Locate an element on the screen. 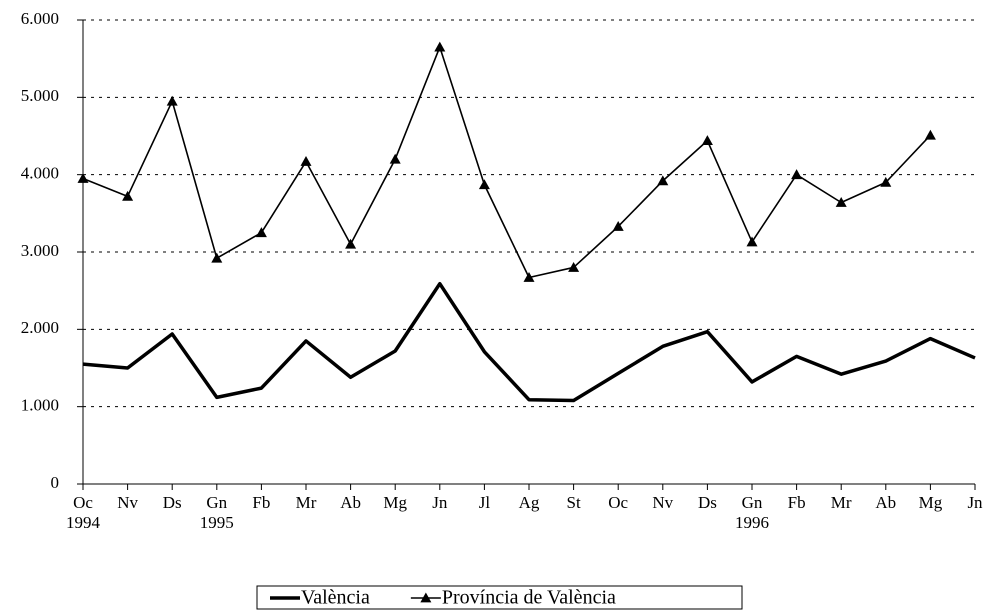 Image resolution: width=986 pixels, height=610 pixels. y-tick-label: 2.000 is located at coordinates (40, 327).